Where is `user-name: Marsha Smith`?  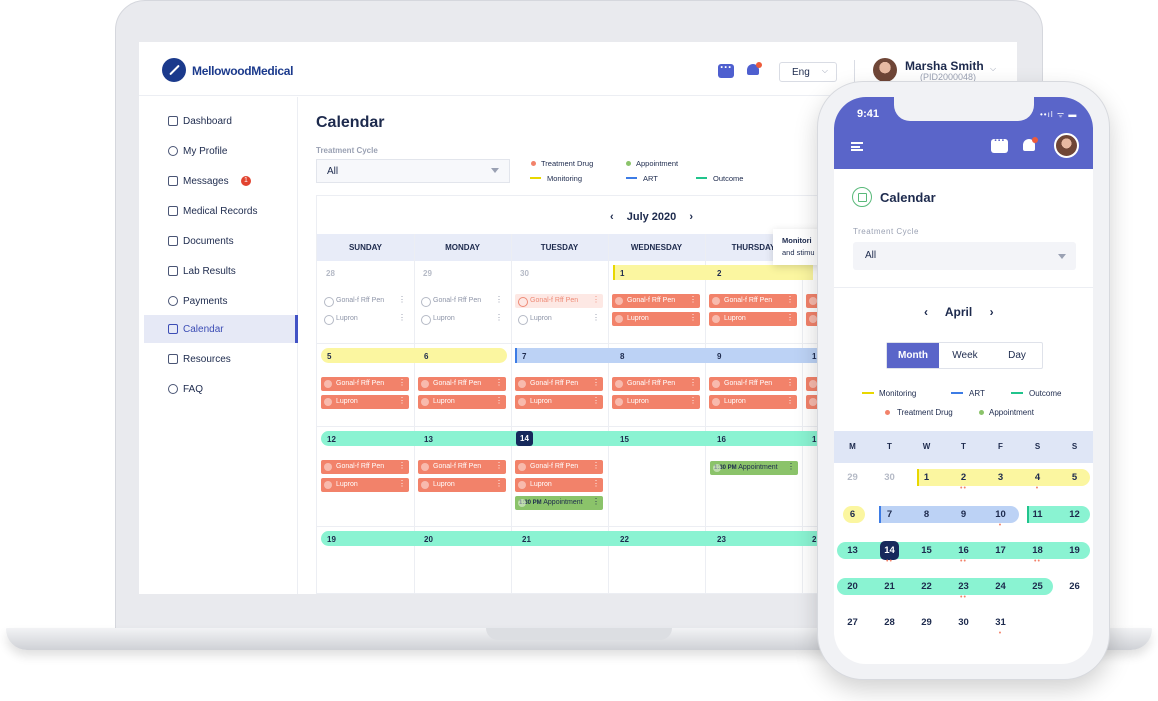 user-name: Marsha Smith is located at coordinates (944, 66).